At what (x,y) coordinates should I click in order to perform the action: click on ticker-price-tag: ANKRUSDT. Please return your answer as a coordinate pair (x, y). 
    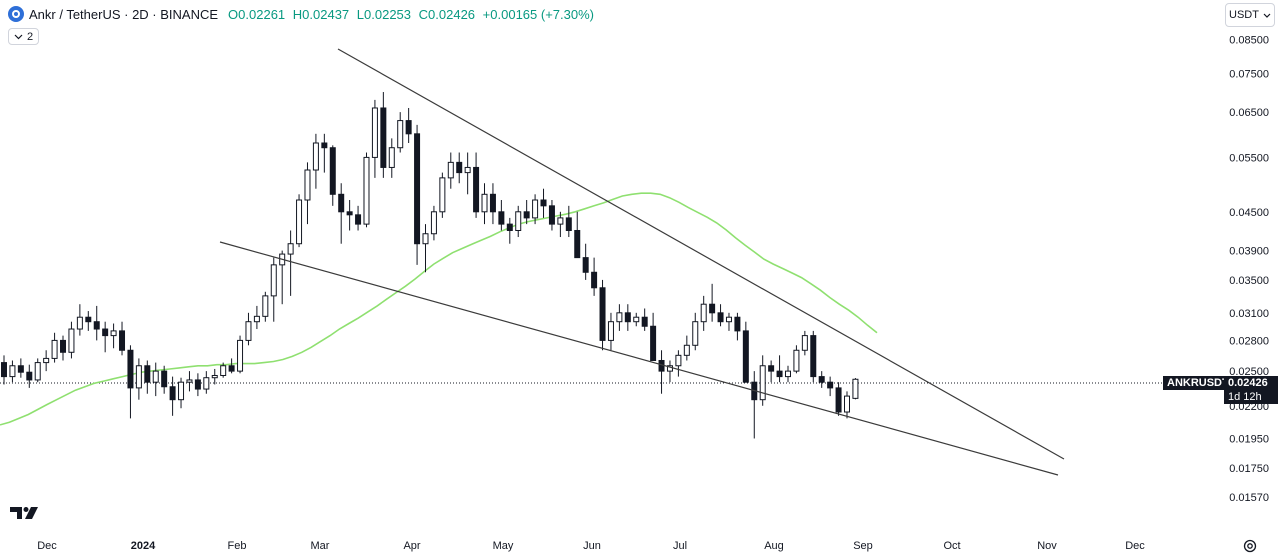
    Looking at the image, I should click on (1198, 383).